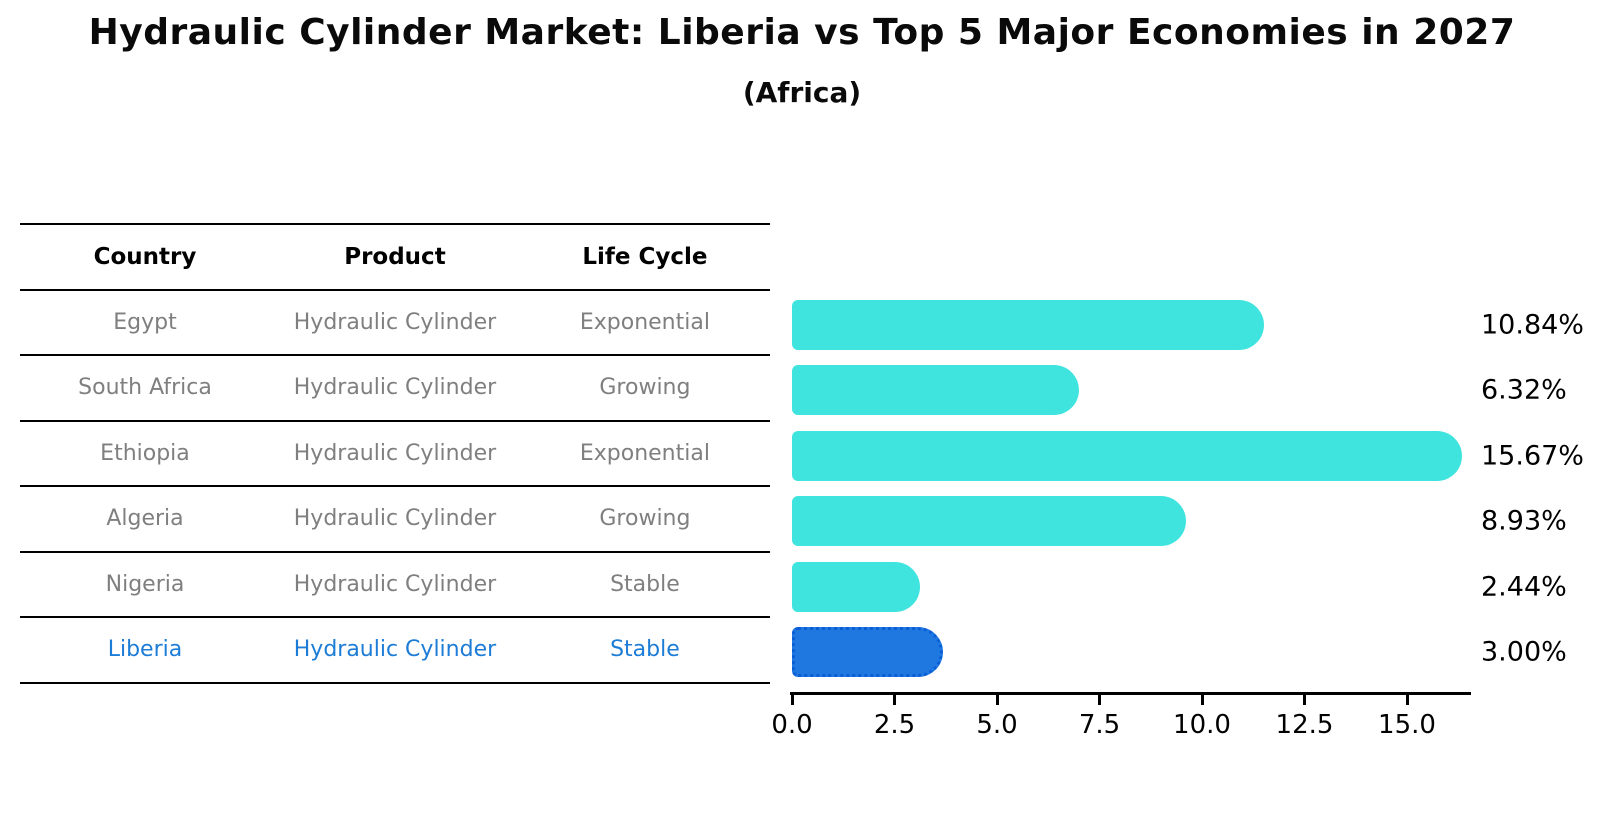 This screenshot has width=1604, height=823. Describe the element at coordinates (936, 390) in the screenshot. I see `bar-south-africa` at that location.